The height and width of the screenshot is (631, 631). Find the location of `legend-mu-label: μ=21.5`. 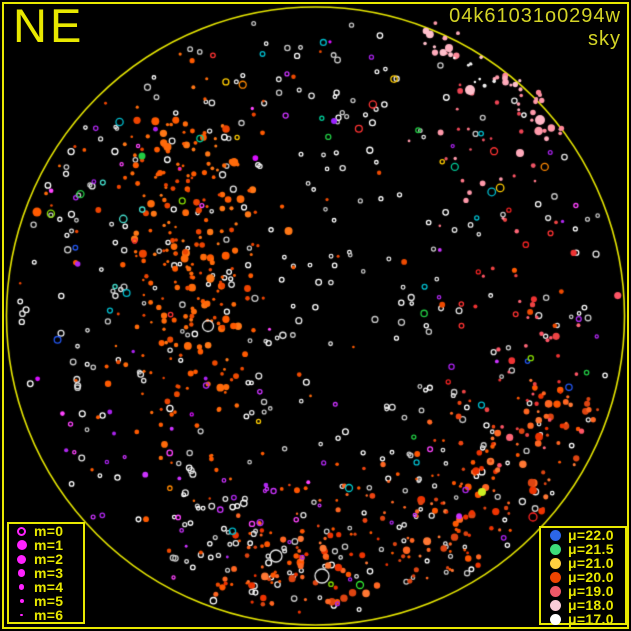

legend-mu-label: μ=21.5 is located at coordinates (591, 549).